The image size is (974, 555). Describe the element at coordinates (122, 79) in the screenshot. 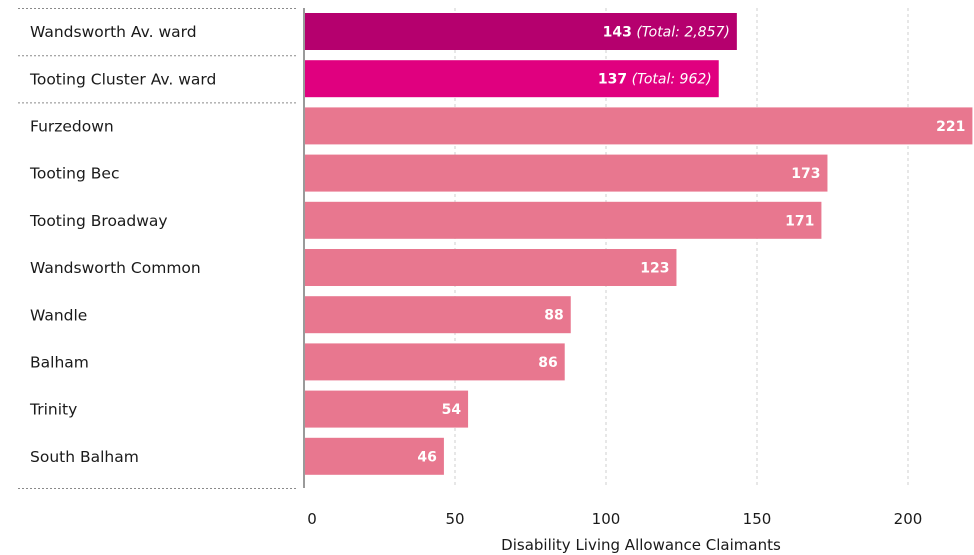

I see `category-label: Tooting Cluster Av. ward` at that location.